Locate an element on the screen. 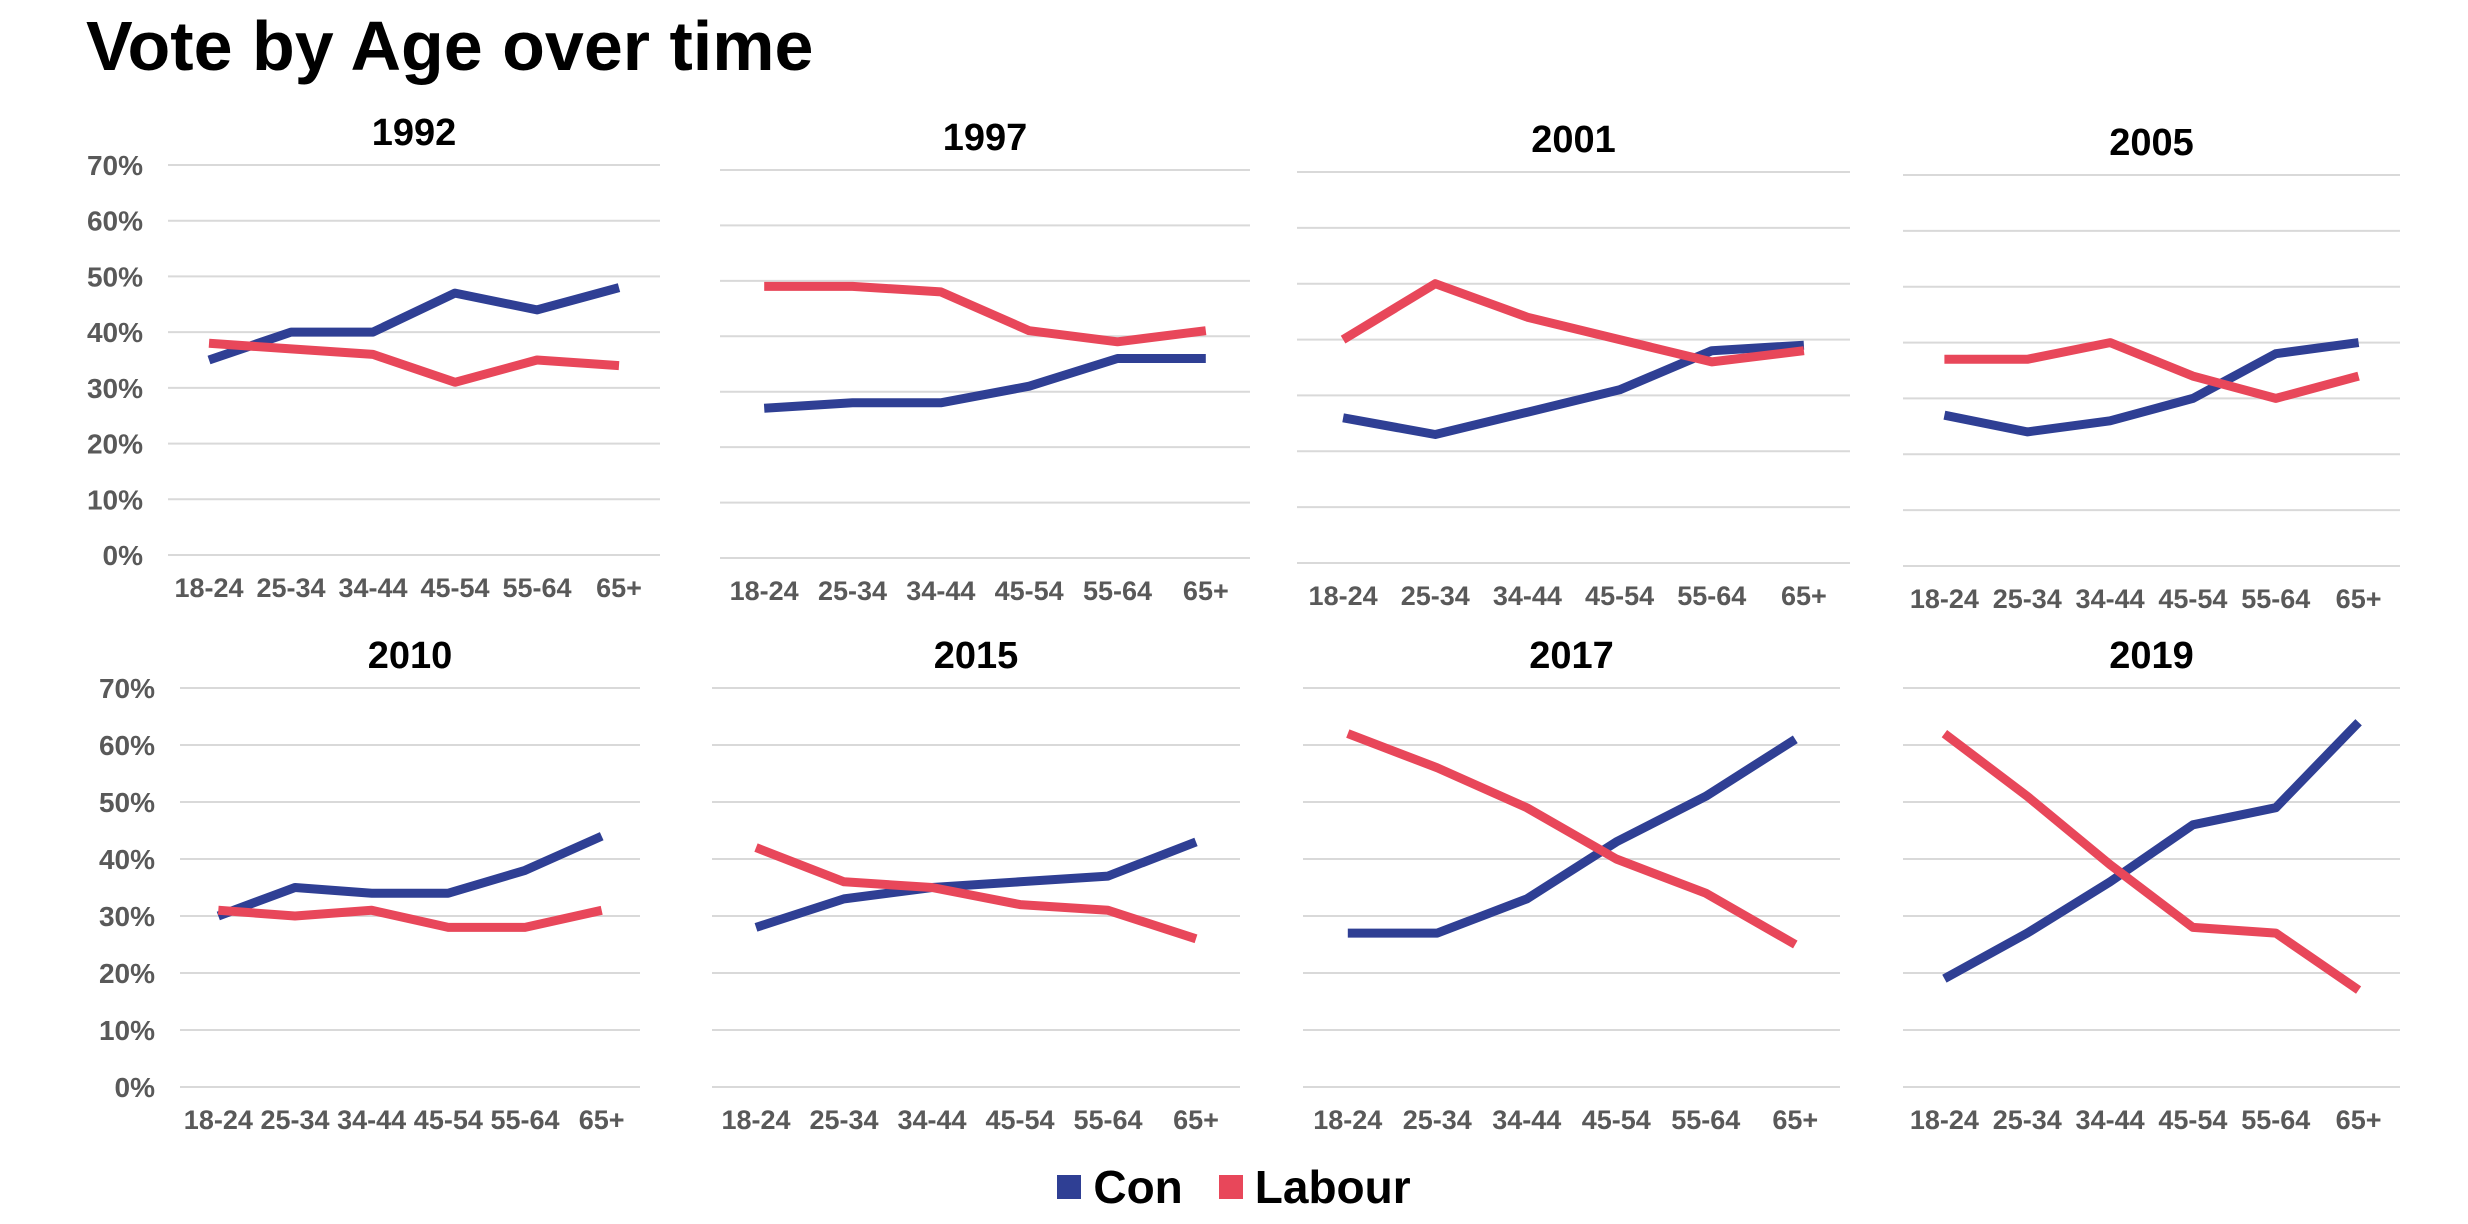  panel-2005: 18-24 25-34 34-44 45-54 55-64 65+ 2005 is located at coordinates (2151, 368).